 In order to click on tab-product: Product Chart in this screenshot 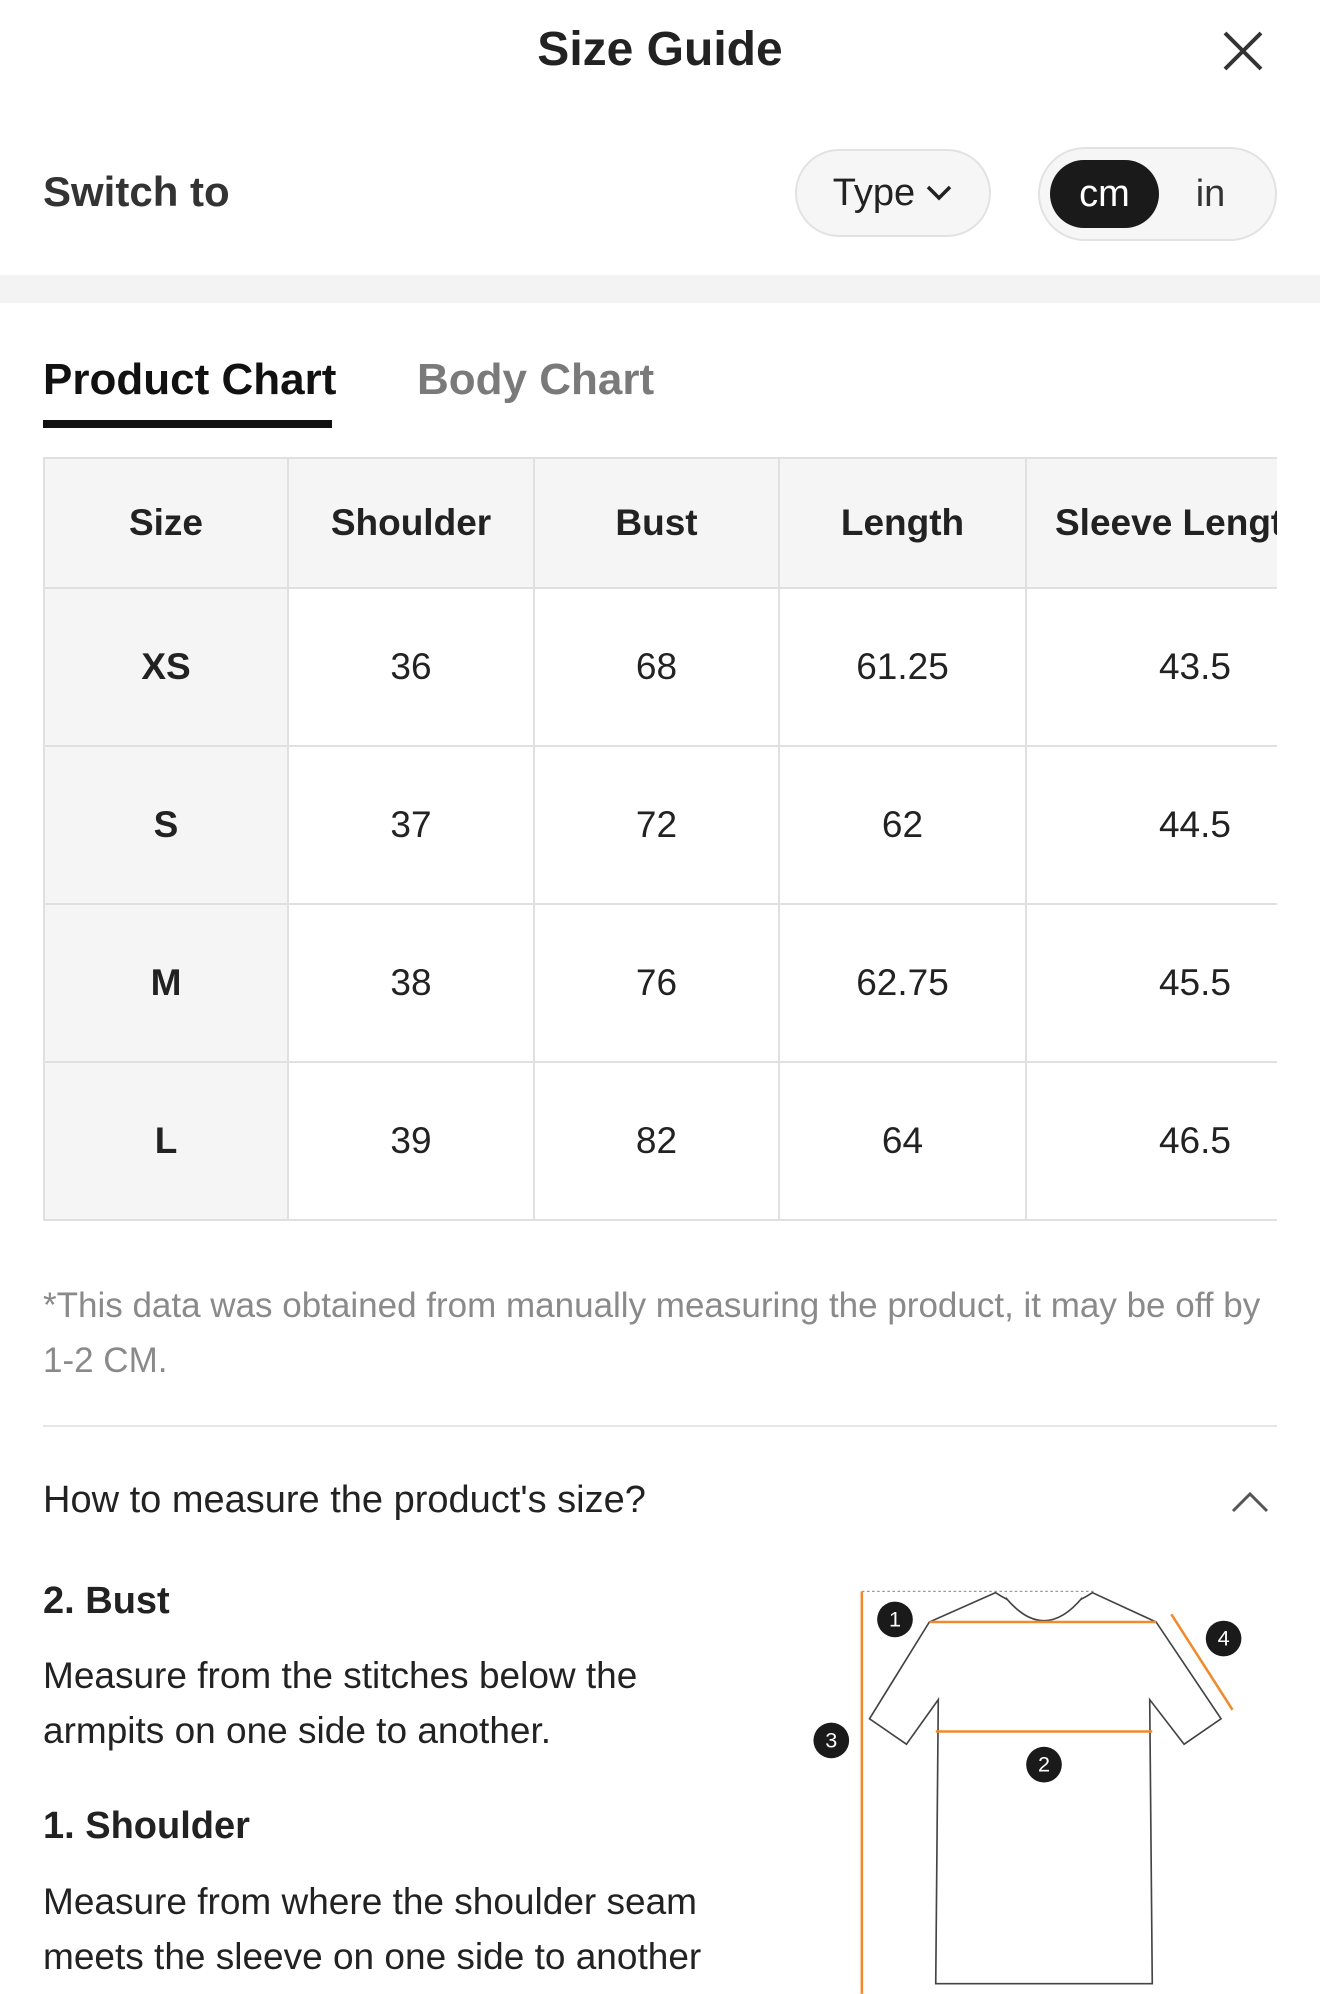, I will do `click(190, 379)`.